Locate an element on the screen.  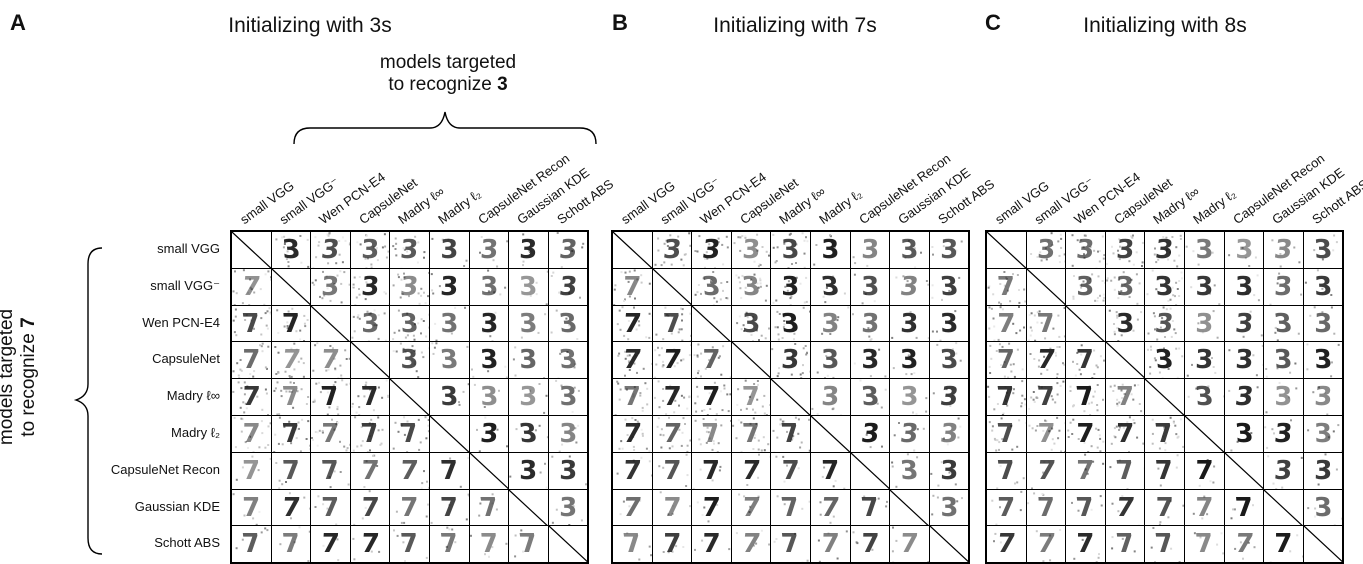
panel-b-title: Initializing with 7s is located at coordinates (795, 25).